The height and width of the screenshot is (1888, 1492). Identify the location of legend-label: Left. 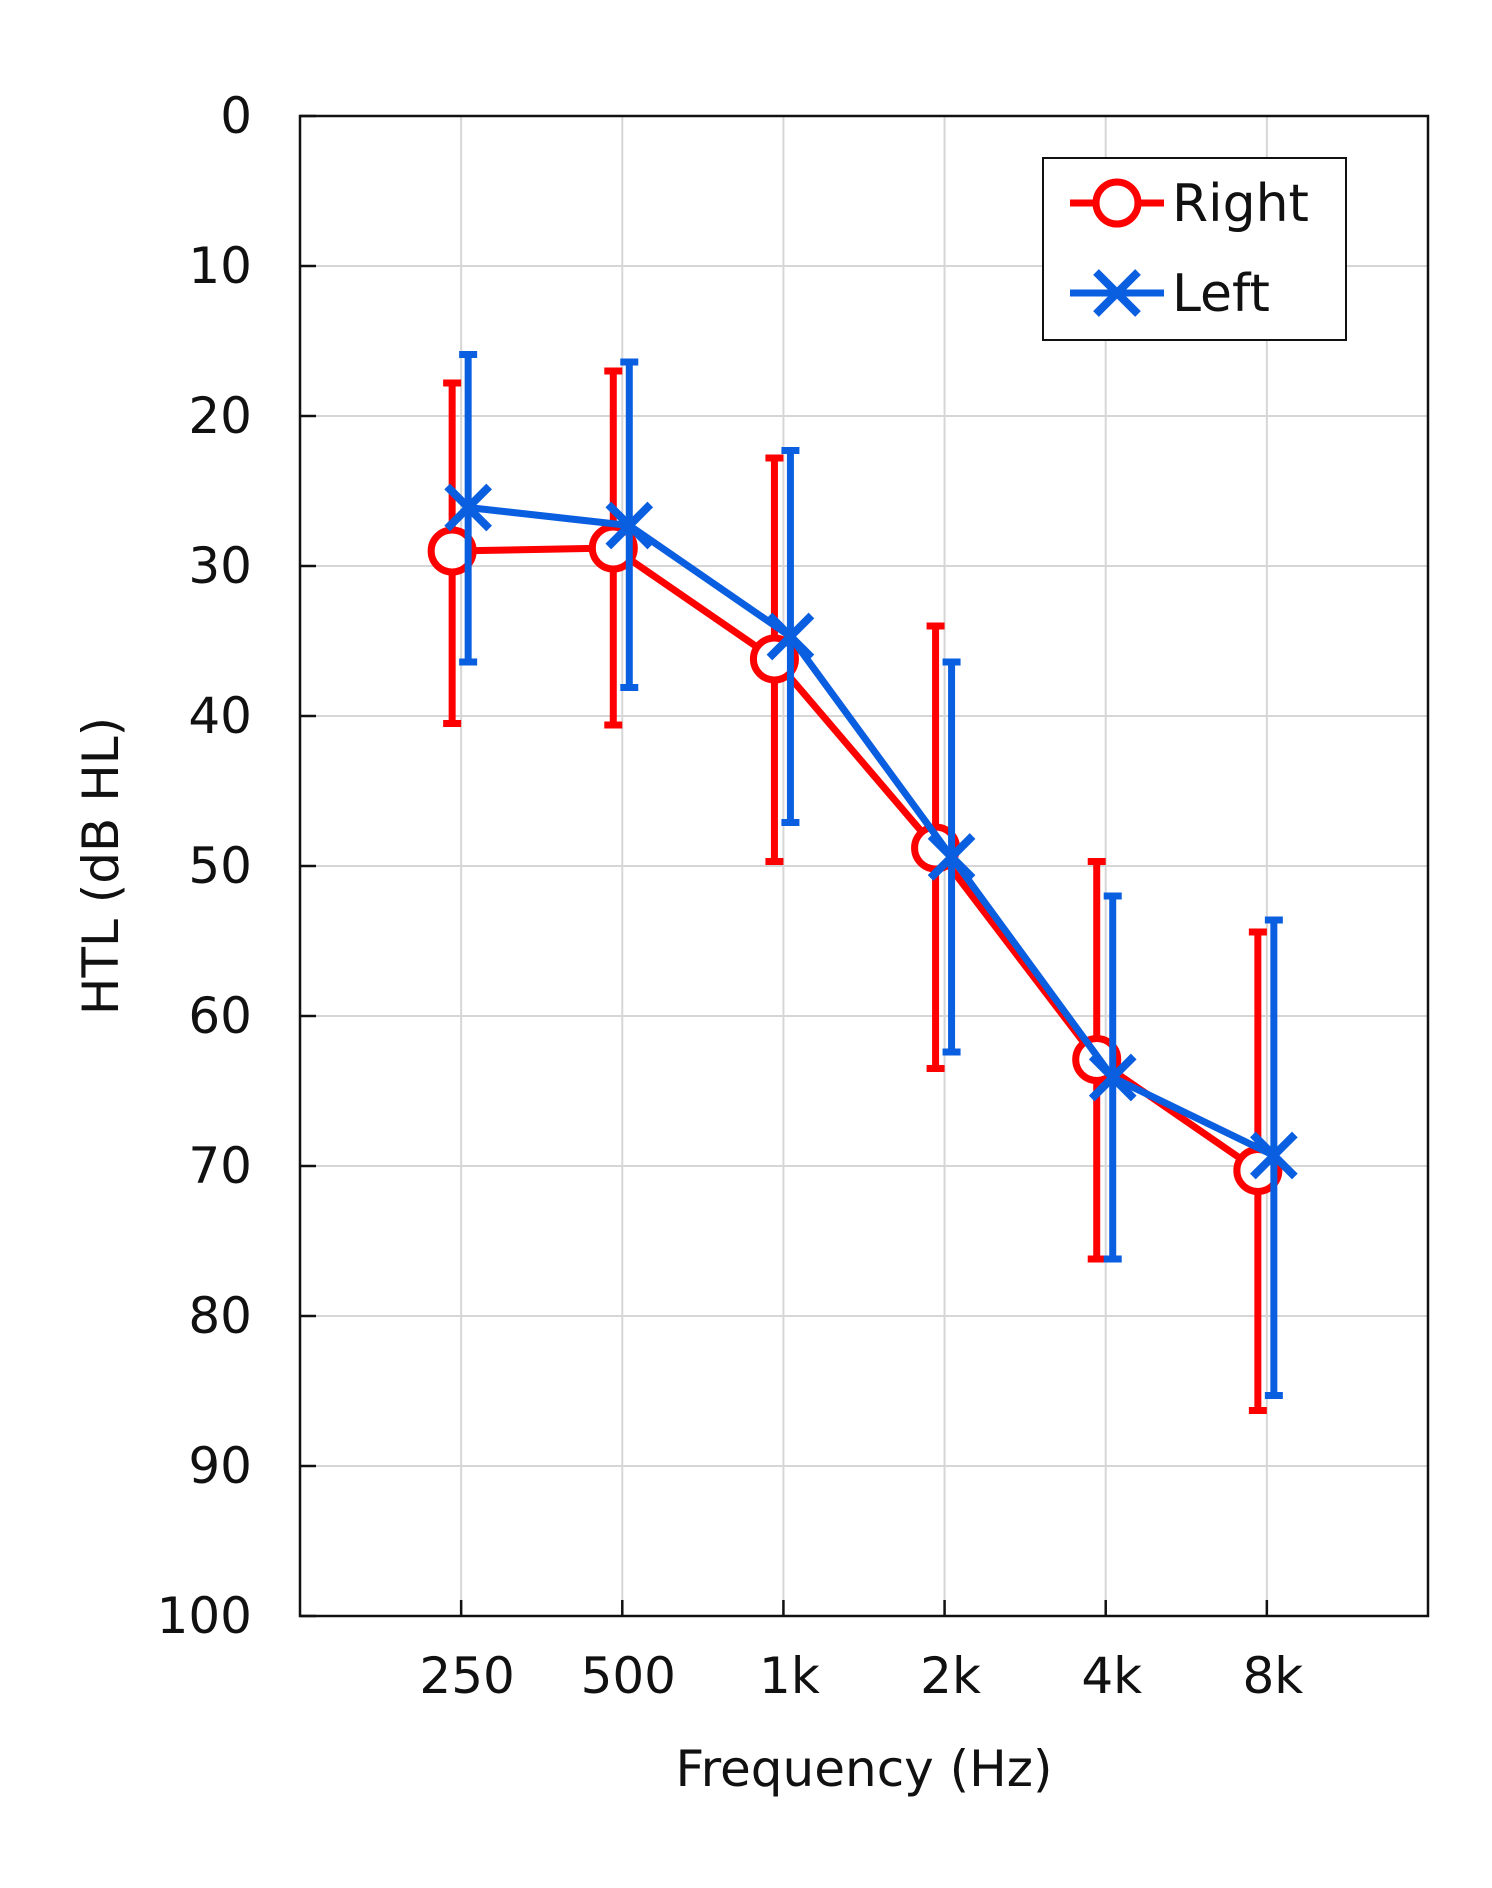
(1221, 294).